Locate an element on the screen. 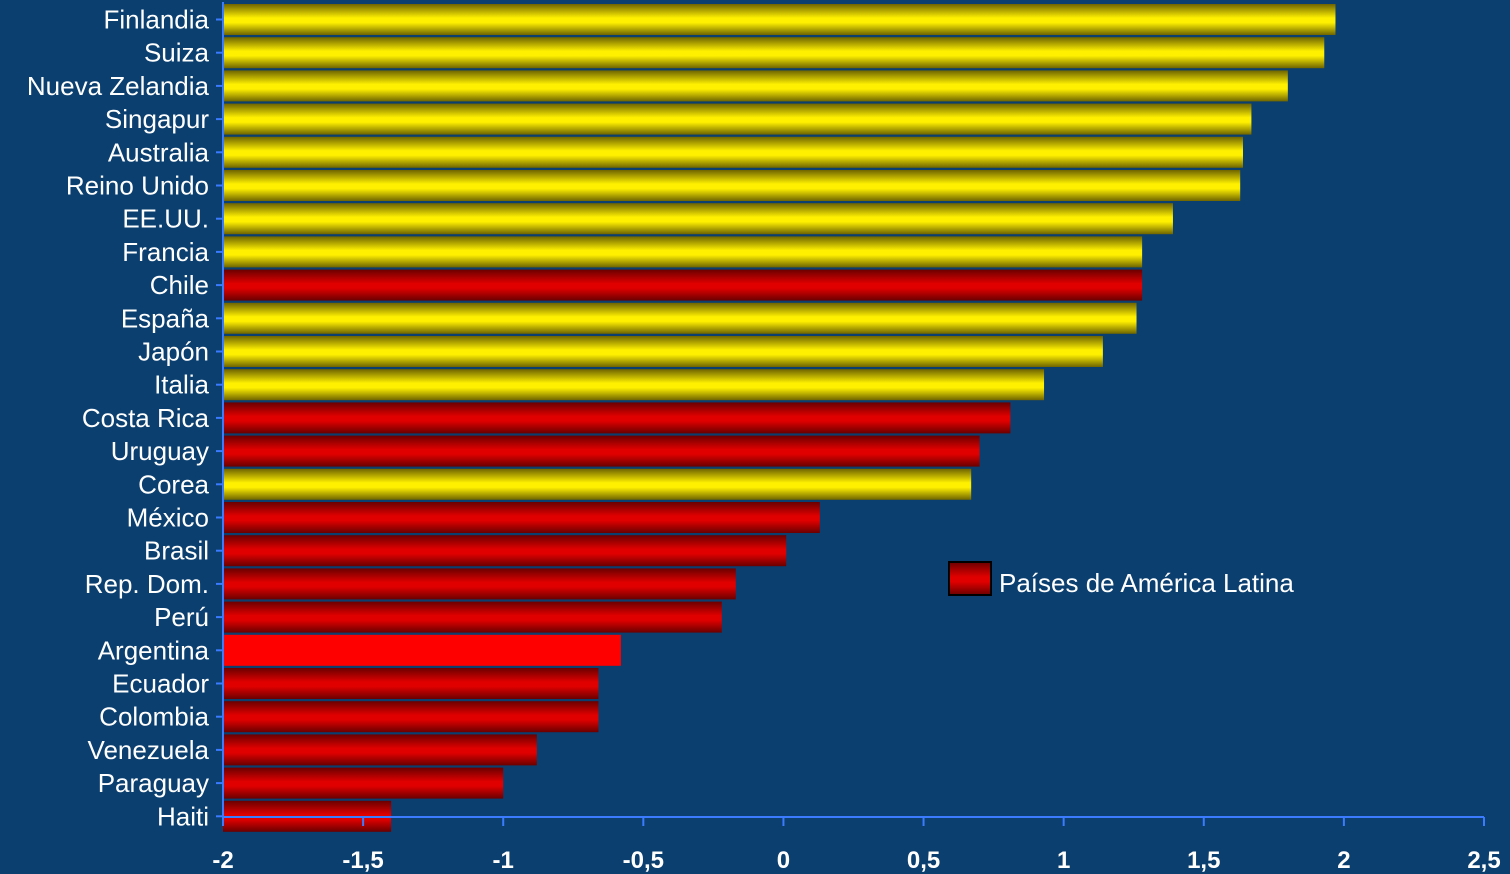  category-label: Rep. Dom. is located at coordinates (147, 584).